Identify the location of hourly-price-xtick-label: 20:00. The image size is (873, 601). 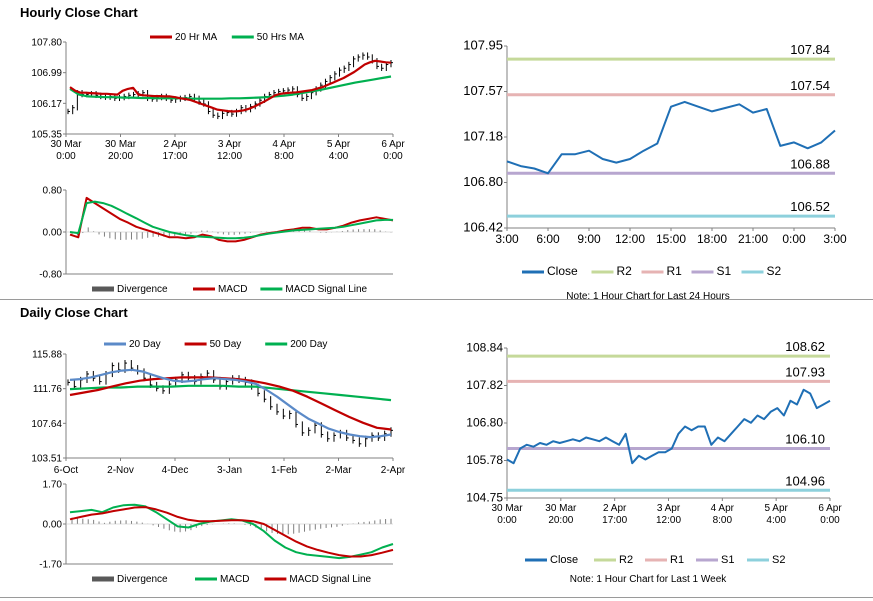
(120, 156).